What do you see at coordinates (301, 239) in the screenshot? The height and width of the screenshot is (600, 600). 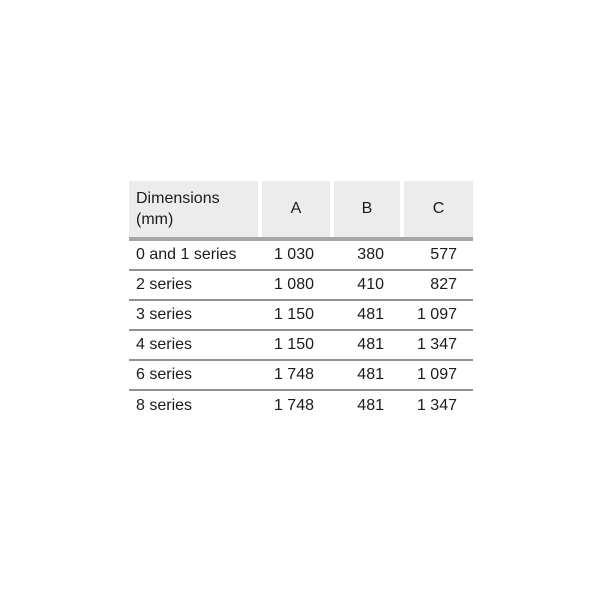 I see `header-divider-bar` at bounding box center [301, 239].